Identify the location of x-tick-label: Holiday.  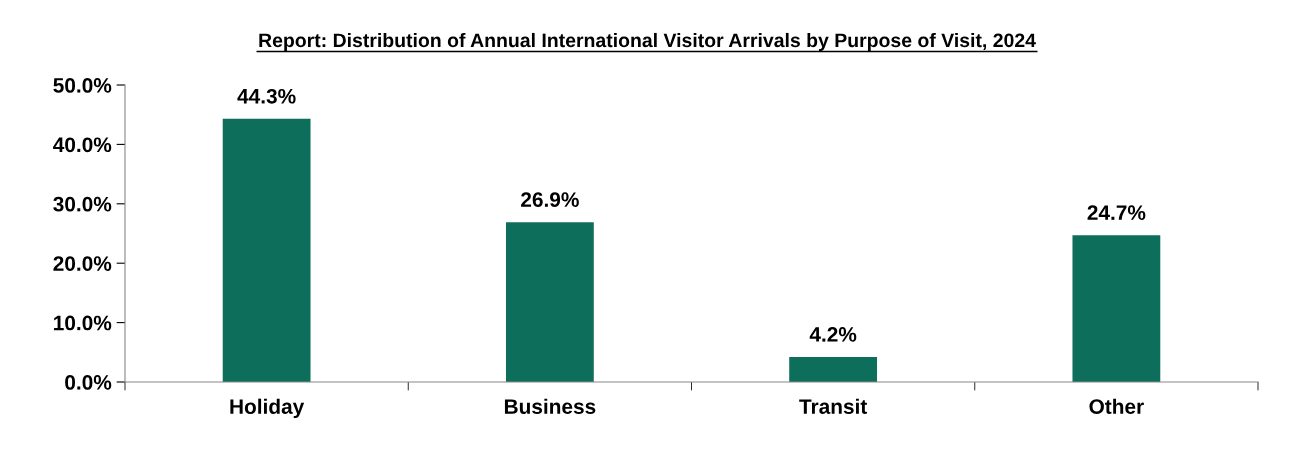
(267, 408).